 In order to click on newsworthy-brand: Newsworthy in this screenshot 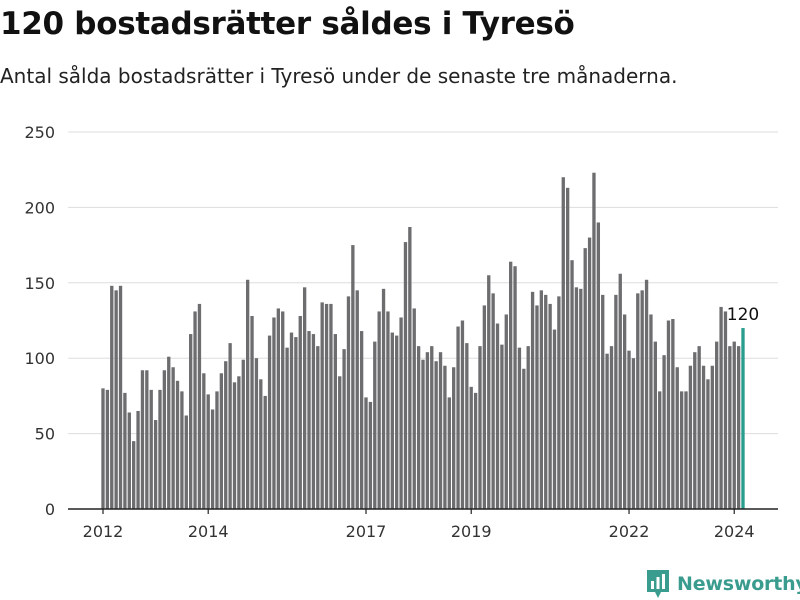, I will do `click(722, 584)`.